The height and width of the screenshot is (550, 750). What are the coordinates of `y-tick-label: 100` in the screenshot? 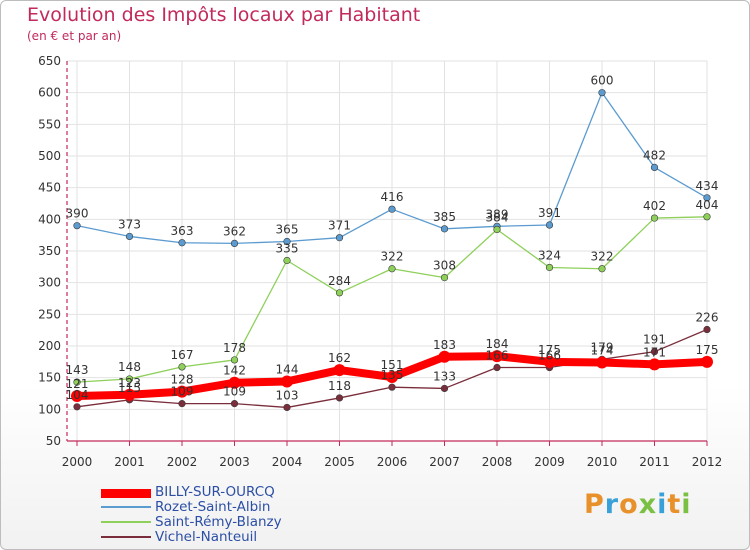 It's located at (49, 409).